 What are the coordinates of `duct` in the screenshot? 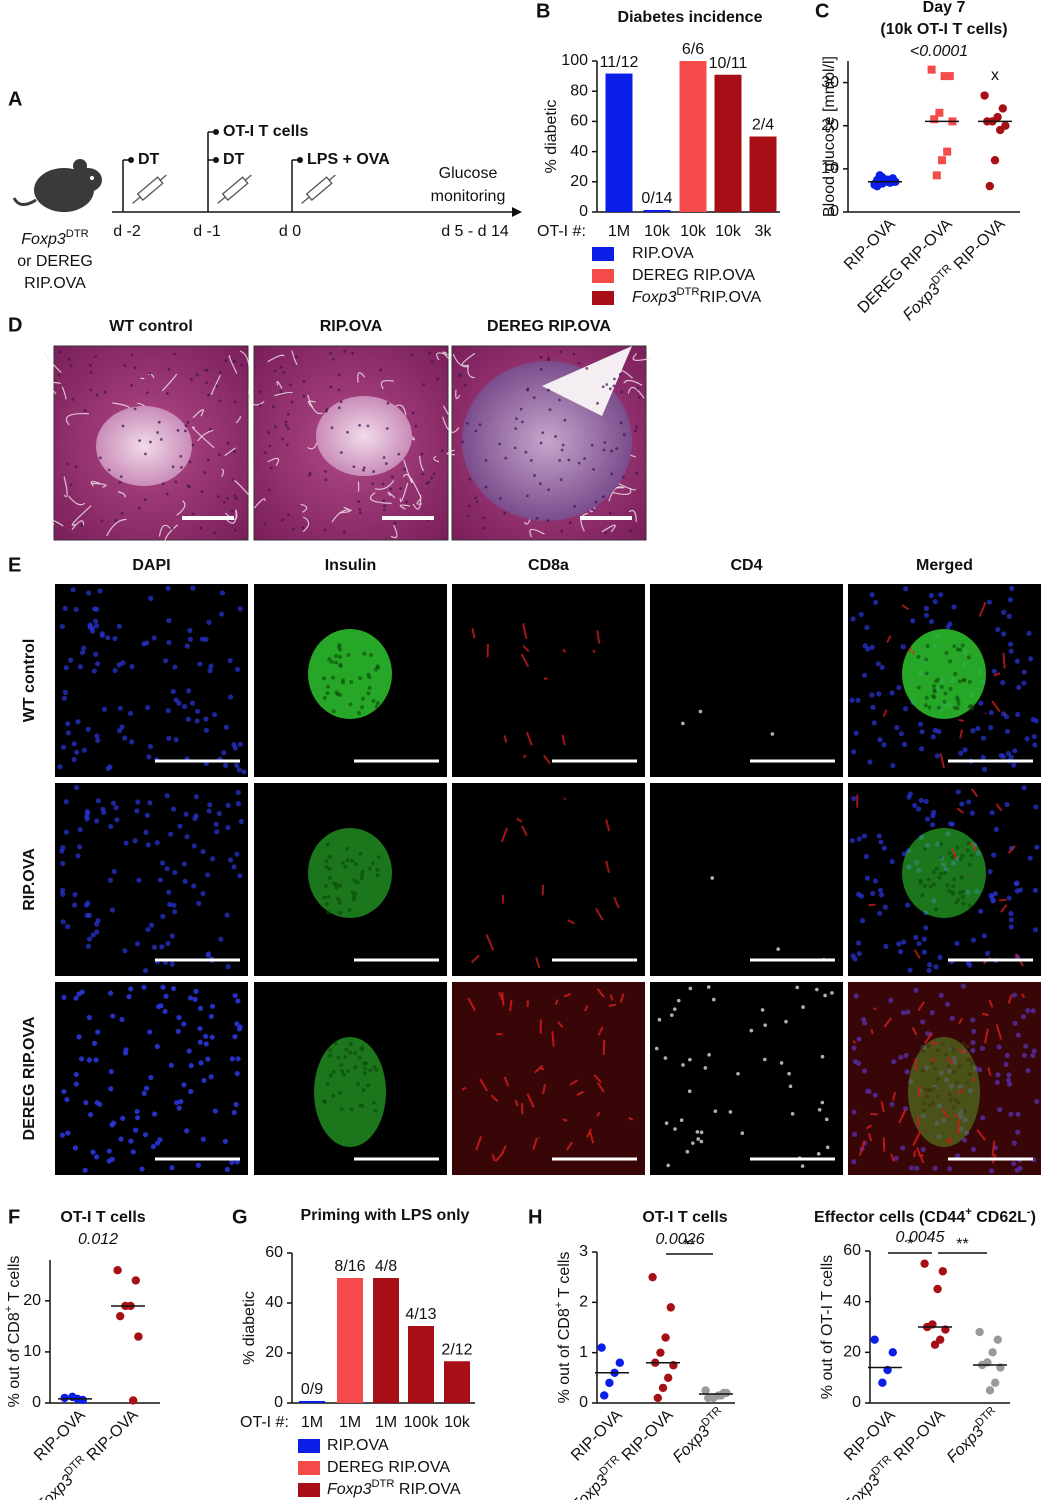 It's located at (587, 381).